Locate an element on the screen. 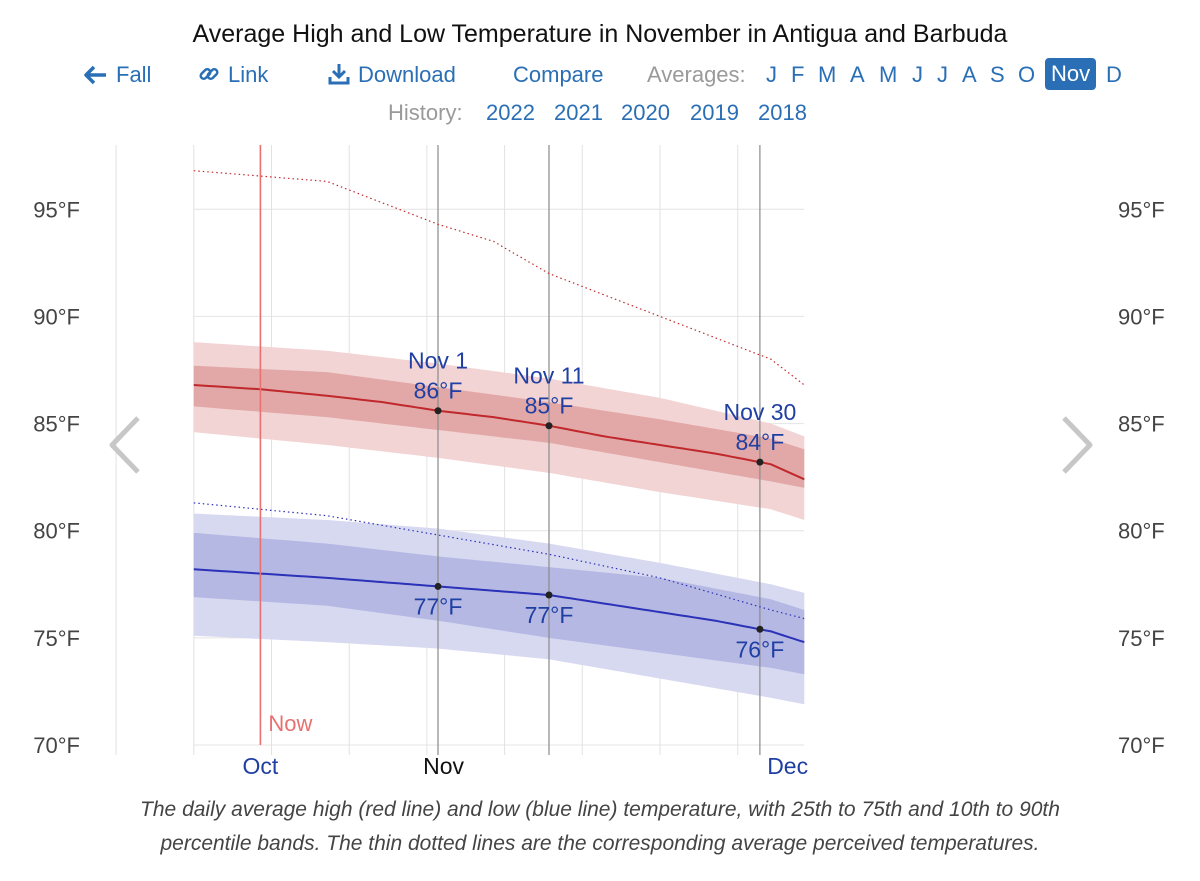 The image size is (1200, 881). chain-link-icon is located at coordinates (209, 74).